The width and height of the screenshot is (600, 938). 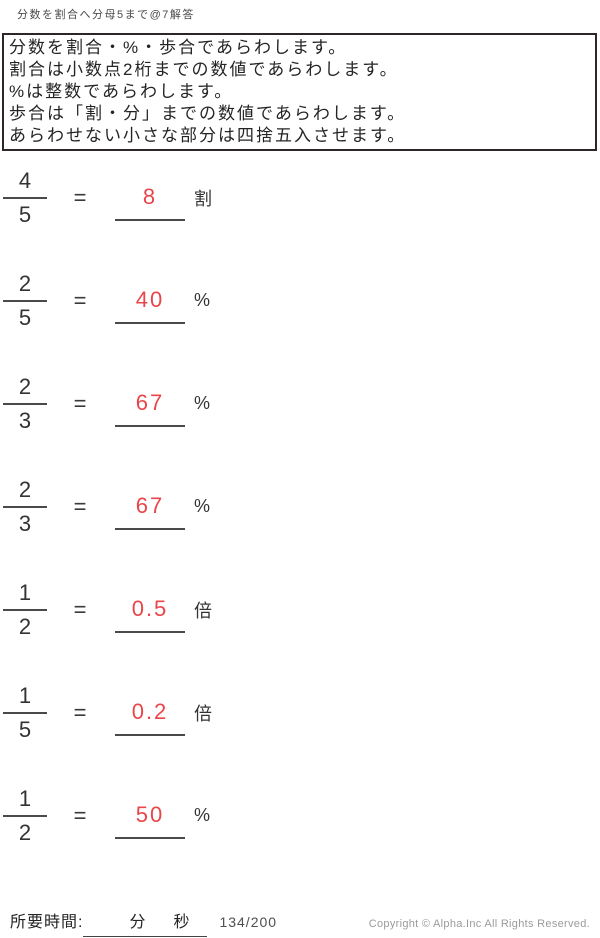 What do you see at coordinates (150, 608) in the screenshot?
I see `answer-value: 0.5` at bounding box center [150, 608].